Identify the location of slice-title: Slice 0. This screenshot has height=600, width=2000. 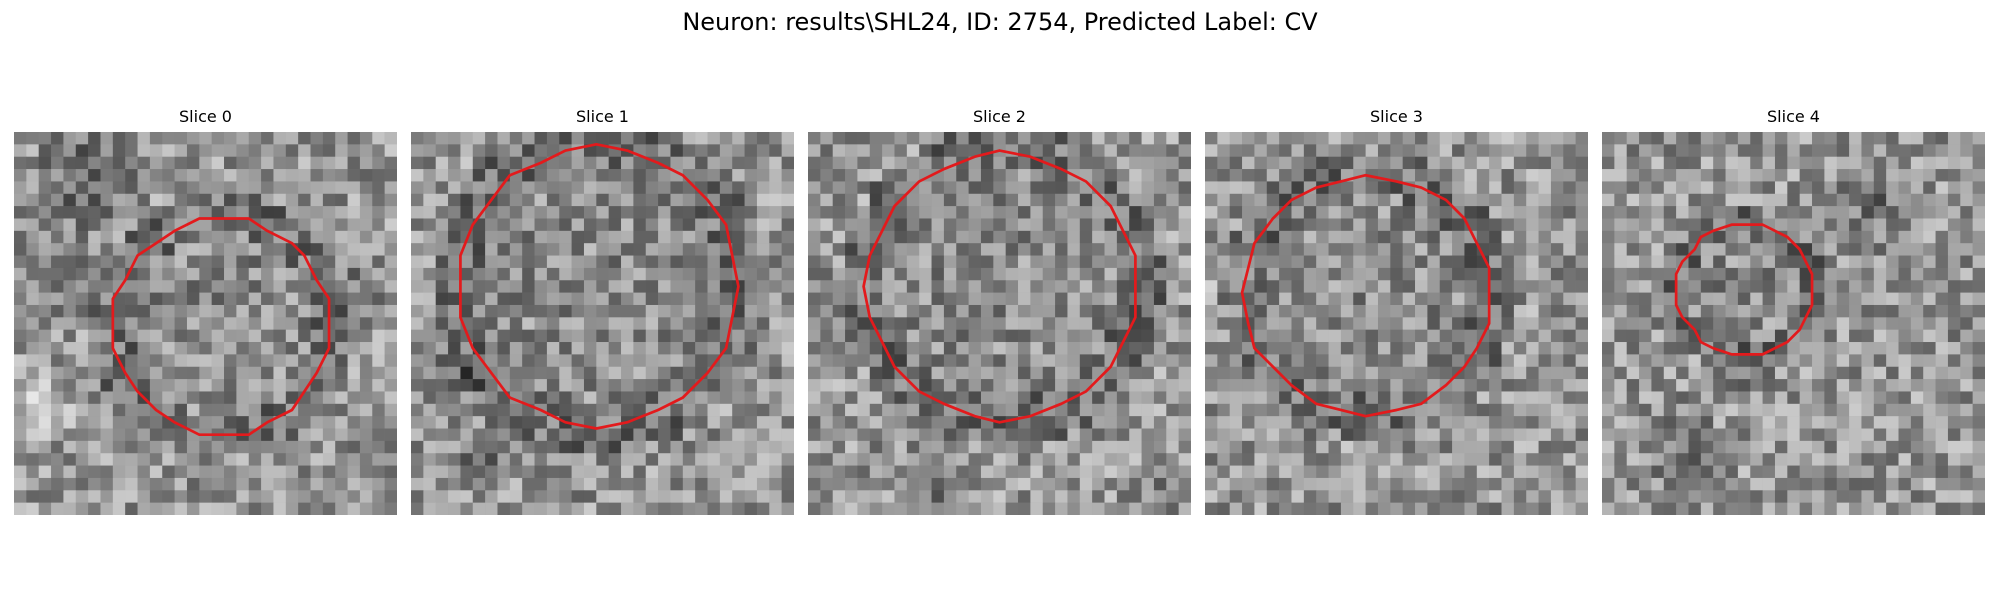
(205, 116).